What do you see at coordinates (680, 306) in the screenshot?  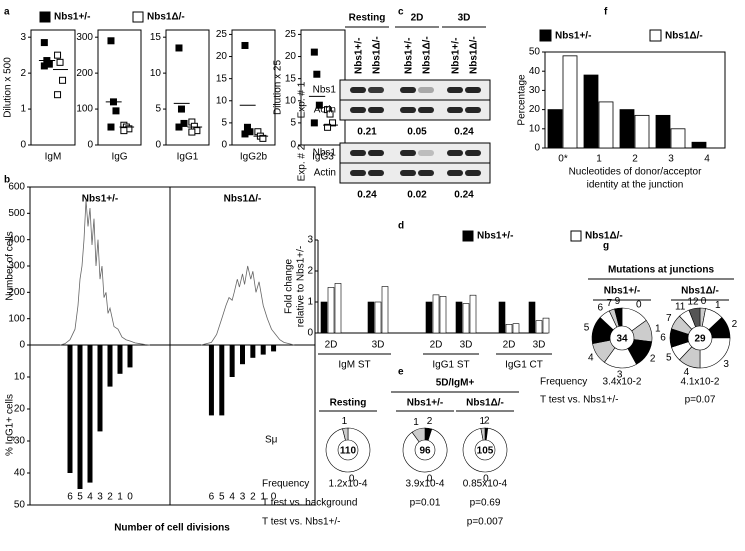 I see `slice-label: 11` at bounding box center [680, 306].